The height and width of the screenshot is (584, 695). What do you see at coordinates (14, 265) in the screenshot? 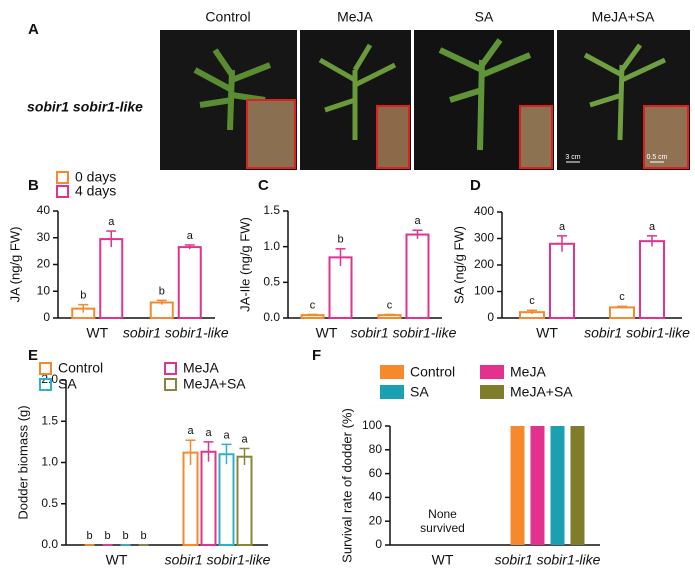
I see `y-axis-label: JA (ng/g FW)` at bounding box center [14, 265].